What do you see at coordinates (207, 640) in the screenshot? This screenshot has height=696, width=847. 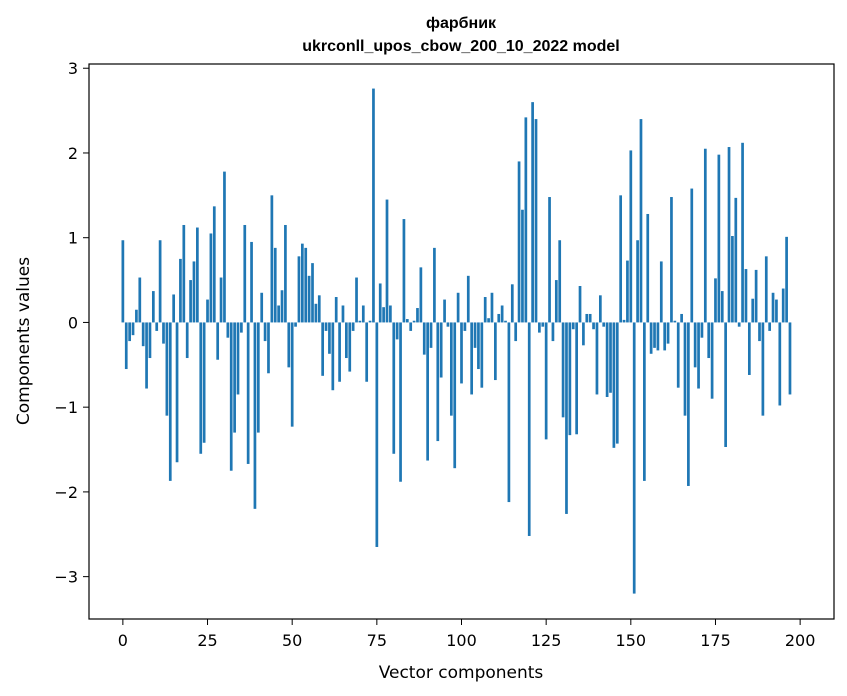 I see `x-tick-label-25: 25` at bounding box center [207, 640].